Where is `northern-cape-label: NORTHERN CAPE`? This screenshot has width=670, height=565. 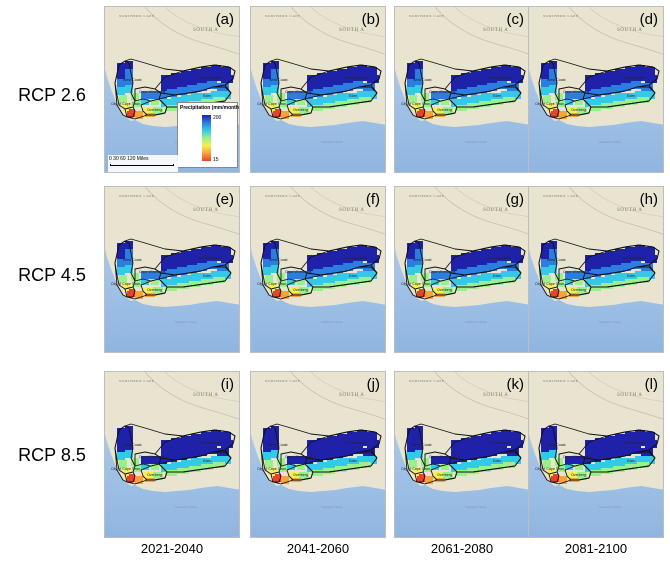 northern-cape-label: NORTHERN CAPE is located at coordinates (561, 196).